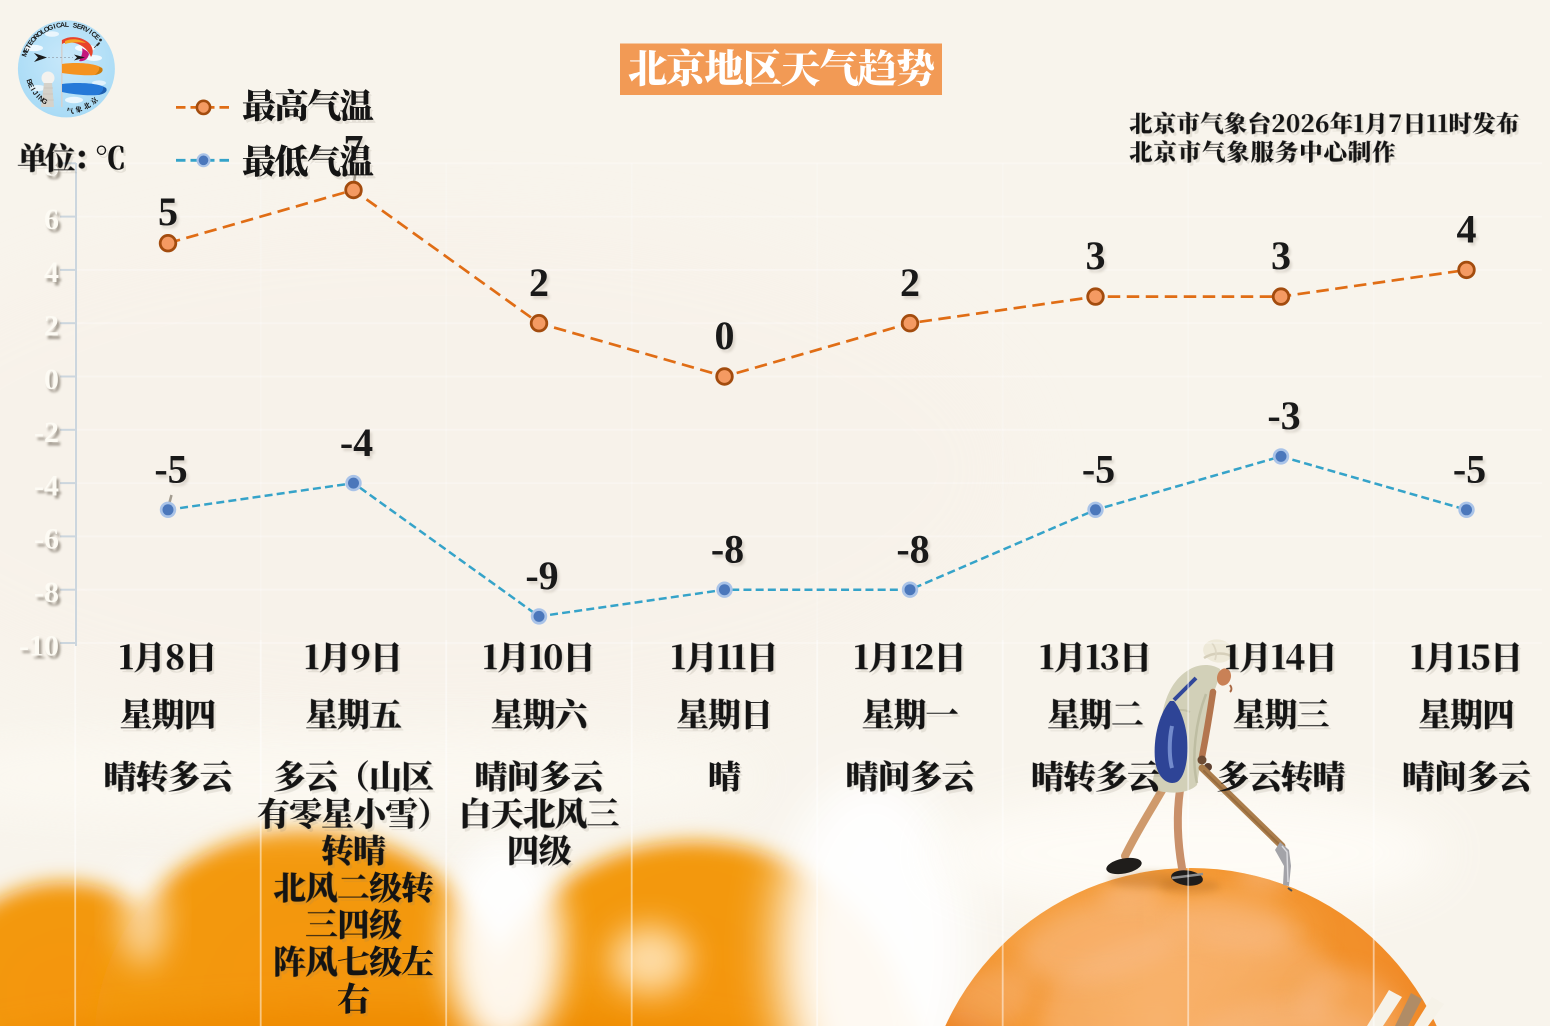 The height and width of the screenshot is (1026, 1550). I want to click on svg-text: N, so click(41, 99).